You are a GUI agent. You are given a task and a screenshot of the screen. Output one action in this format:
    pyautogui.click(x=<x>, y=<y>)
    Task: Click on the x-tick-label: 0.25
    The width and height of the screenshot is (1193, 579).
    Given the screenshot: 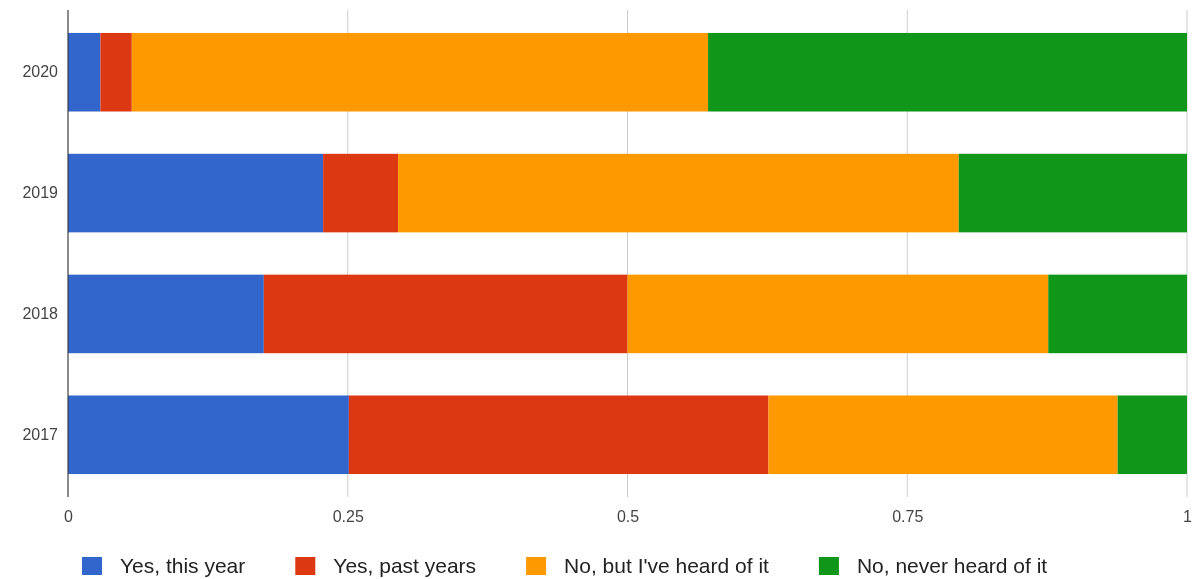 What is the action you would take?
    pyautogui.click(x=348, y=517)
    